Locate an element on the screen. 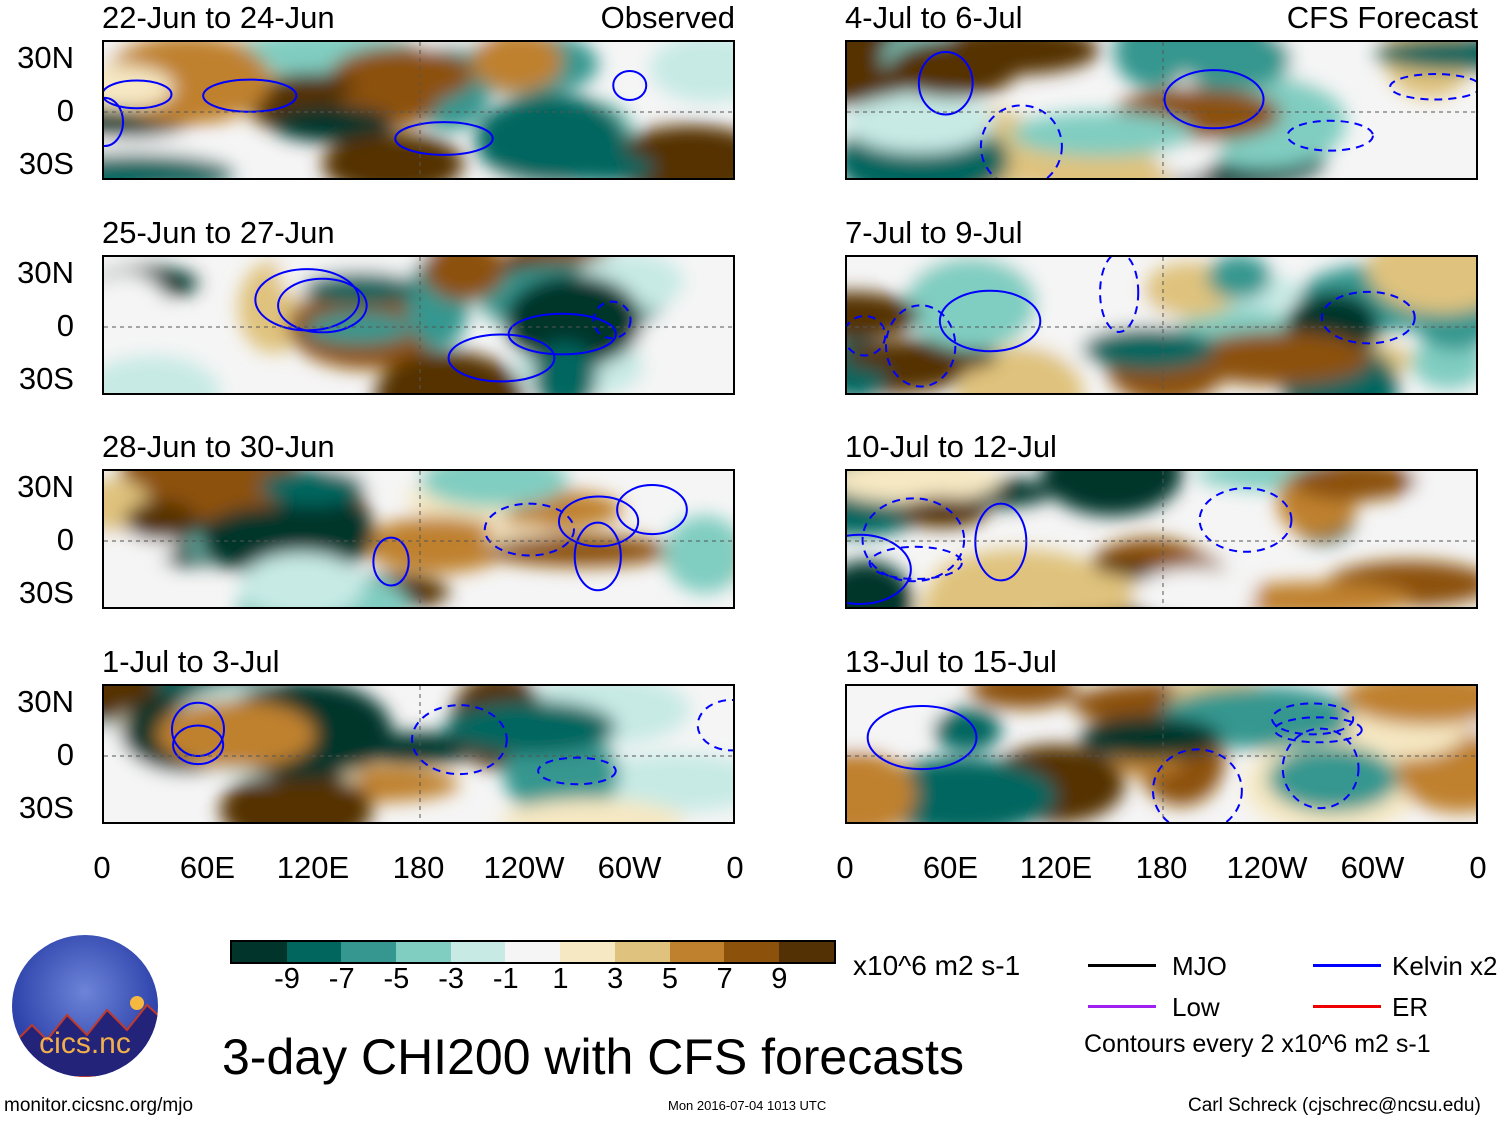 This screenshot has height=1121, width=1510. legend-label-kelvin: Kelvin x2 is located at coordinates (1445, 966).